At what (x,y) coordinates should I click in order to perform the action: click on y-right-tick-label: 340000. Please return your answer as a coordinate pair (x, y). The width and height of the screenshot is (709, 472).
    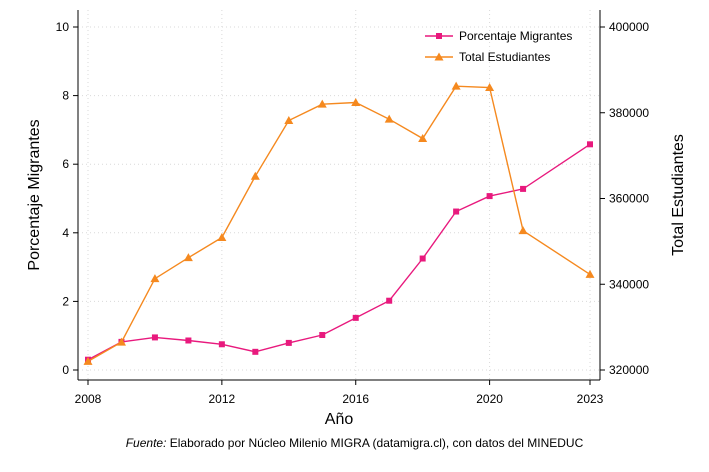
    Looking at the image, I should click on (629, 284).